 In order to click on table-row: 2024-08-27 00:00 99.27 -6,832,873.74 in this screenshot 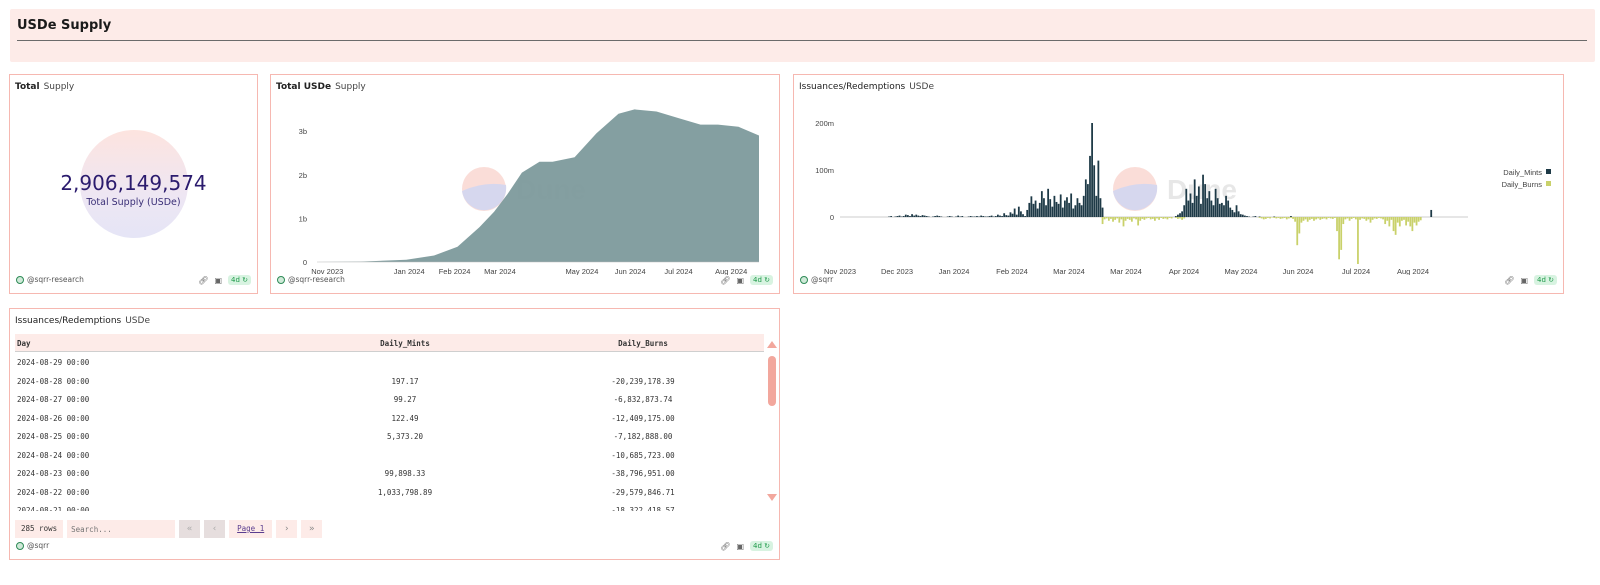, I will do `click(389, 399)`.